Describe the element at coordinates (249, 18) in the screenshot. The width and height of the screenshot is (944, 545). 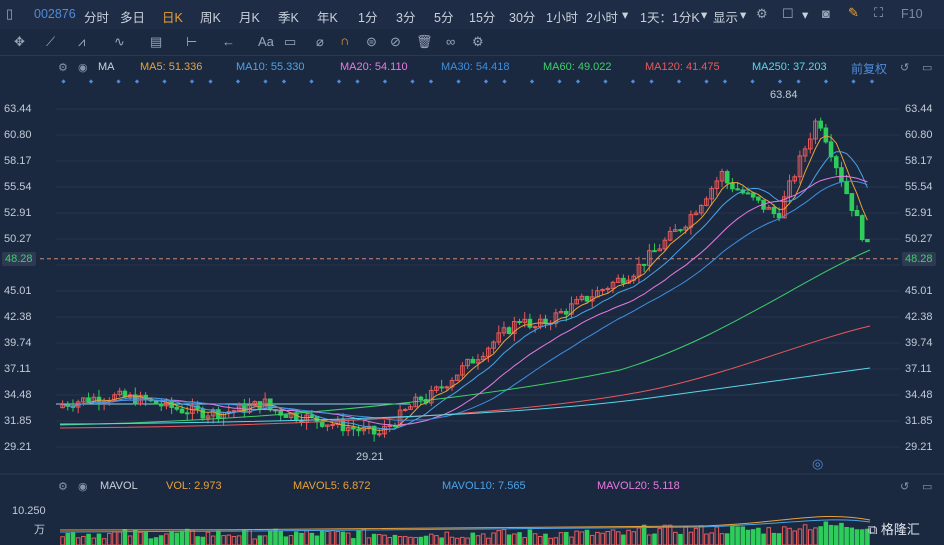
I see `tab-monthly-k: 月K` at that location.